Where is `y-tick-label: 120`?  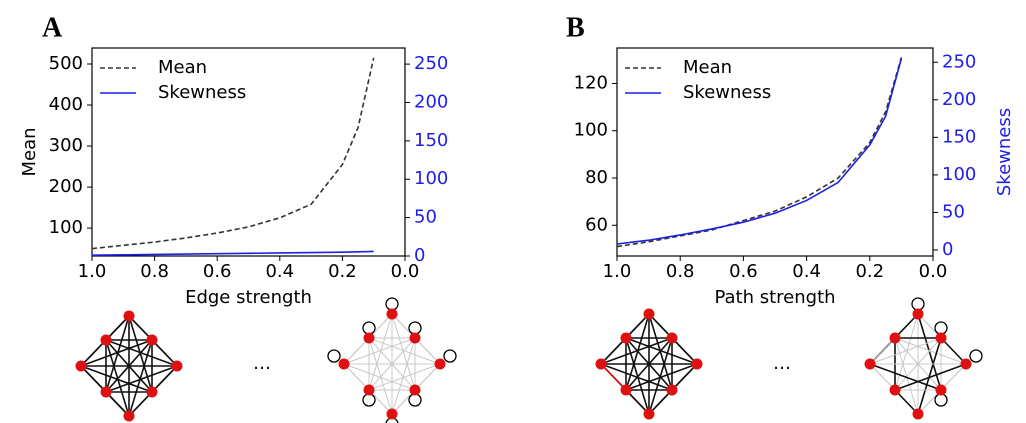 y-tick-label: 120 is located at coordinates (591, 82).